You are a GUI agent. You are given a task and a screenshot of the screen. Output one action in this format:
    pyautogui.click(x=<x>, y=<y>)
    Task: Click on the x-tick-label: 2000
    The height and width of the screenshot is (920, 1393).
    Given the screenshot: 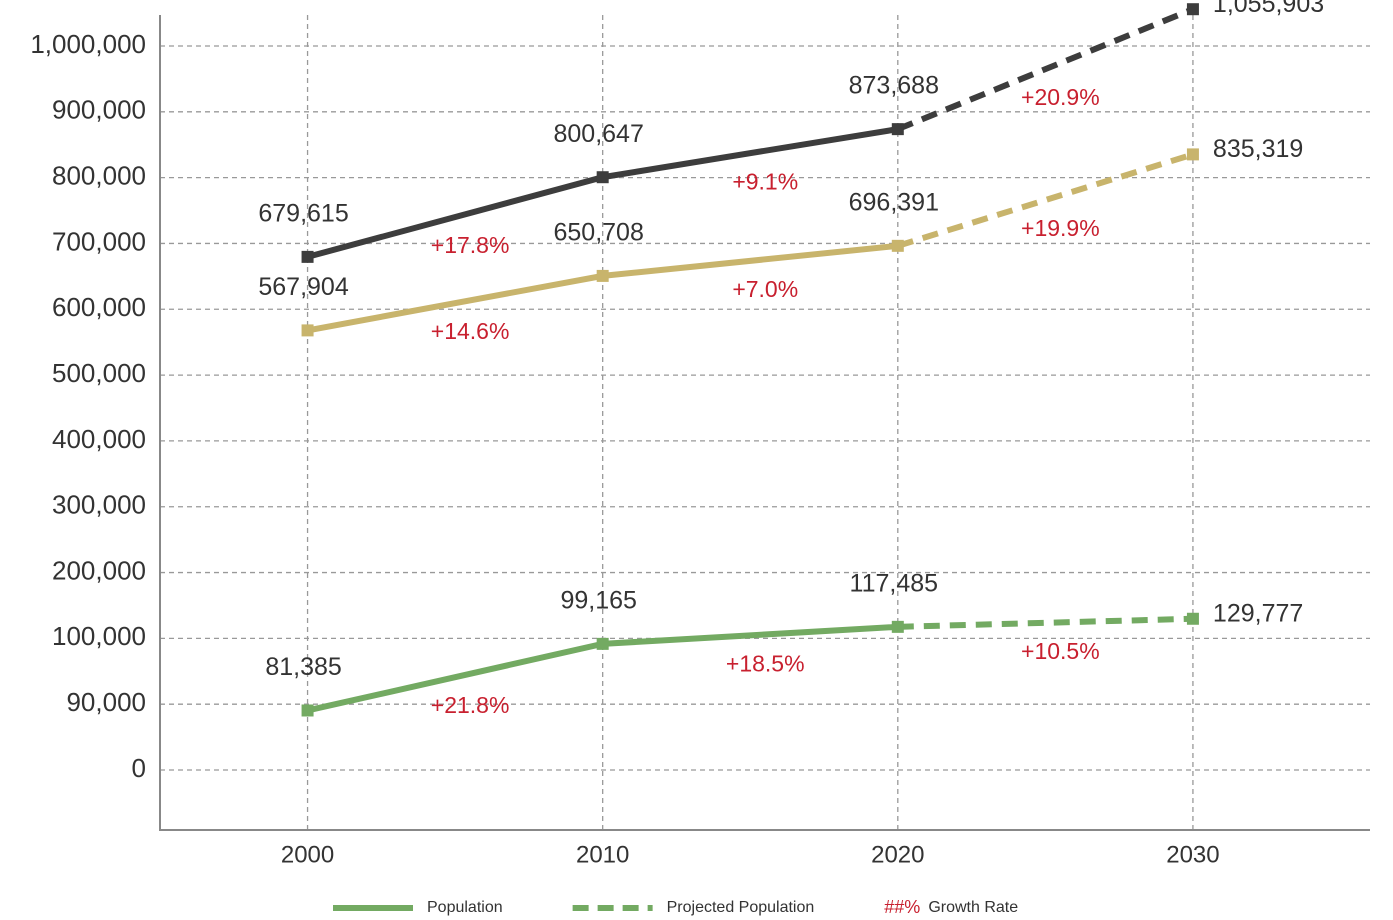 What is the action you would take?
    pyautogui.click(x=307, y=854)
    